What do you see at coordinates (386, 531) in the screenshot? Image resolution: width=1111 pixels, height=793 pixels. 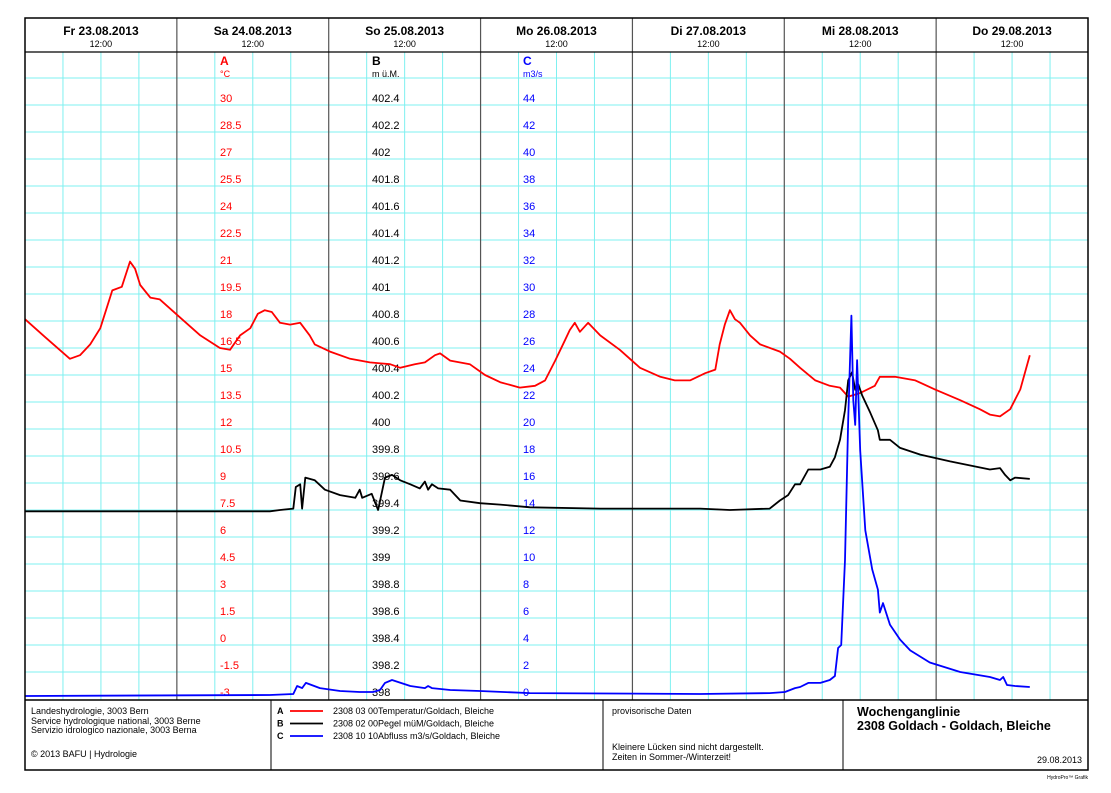 I see `tick-label: 399.2` at bounding box center [386, 531].